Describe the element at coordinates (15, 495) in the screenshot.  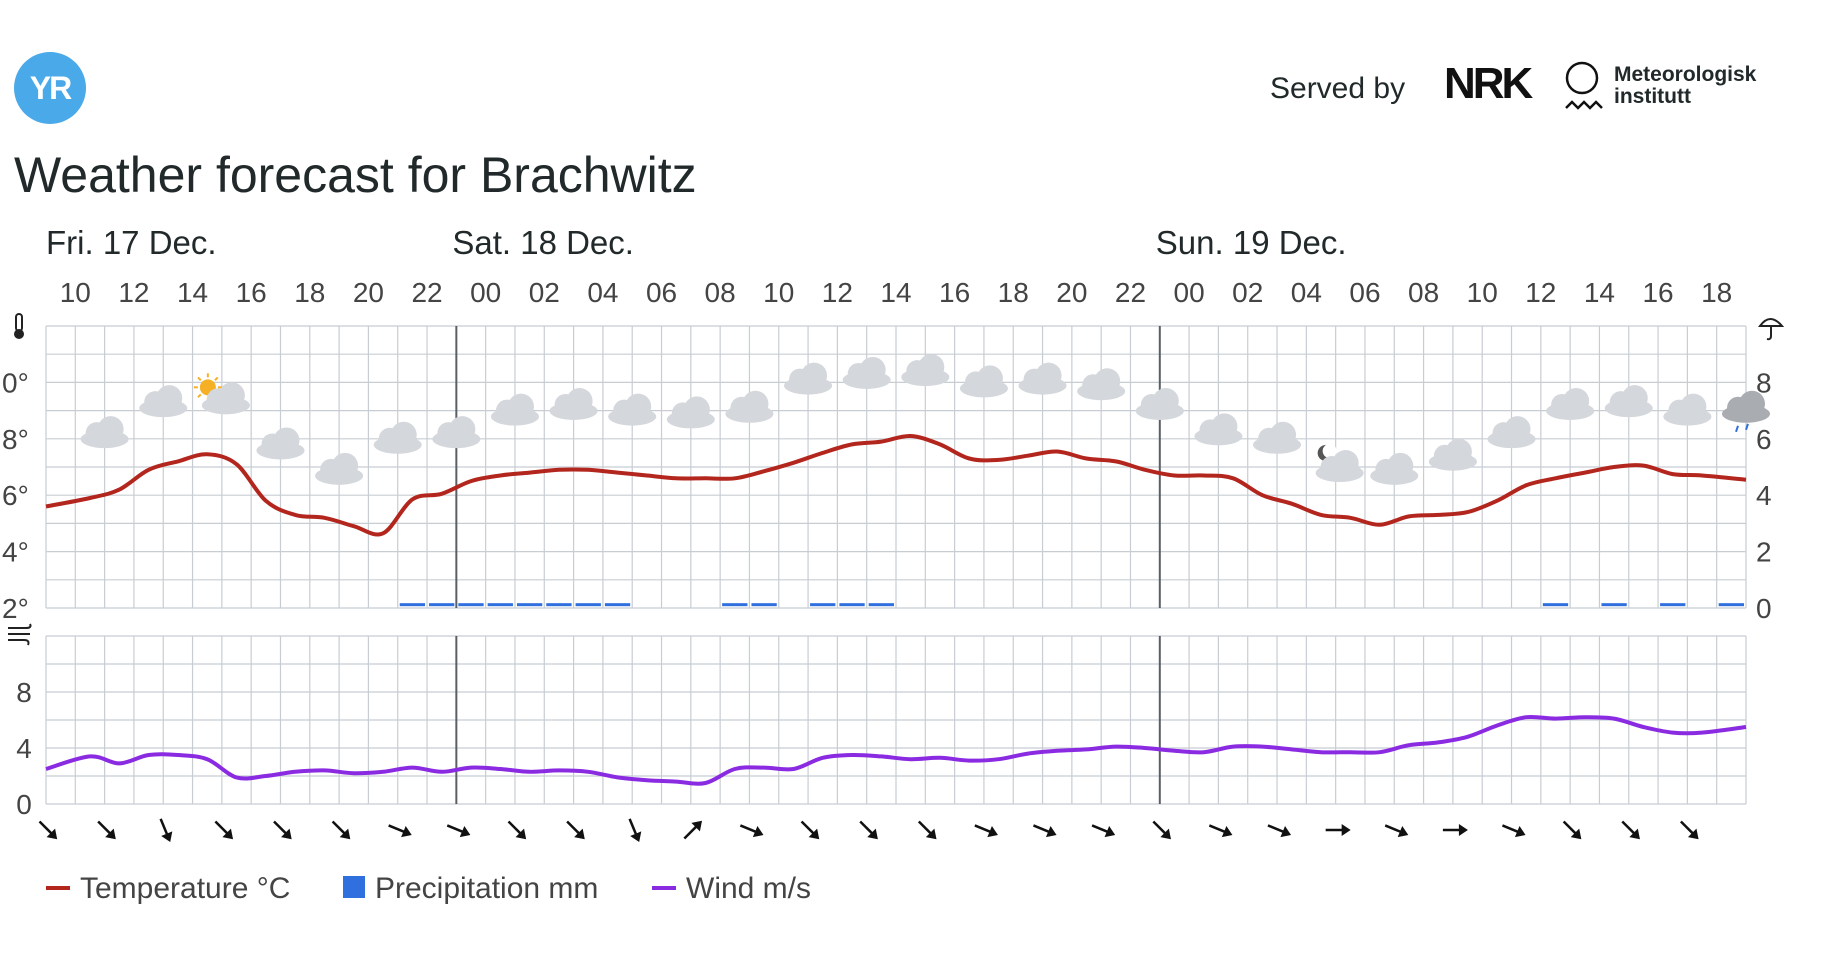
I see `temperature-axis-label: 6°` at that location.